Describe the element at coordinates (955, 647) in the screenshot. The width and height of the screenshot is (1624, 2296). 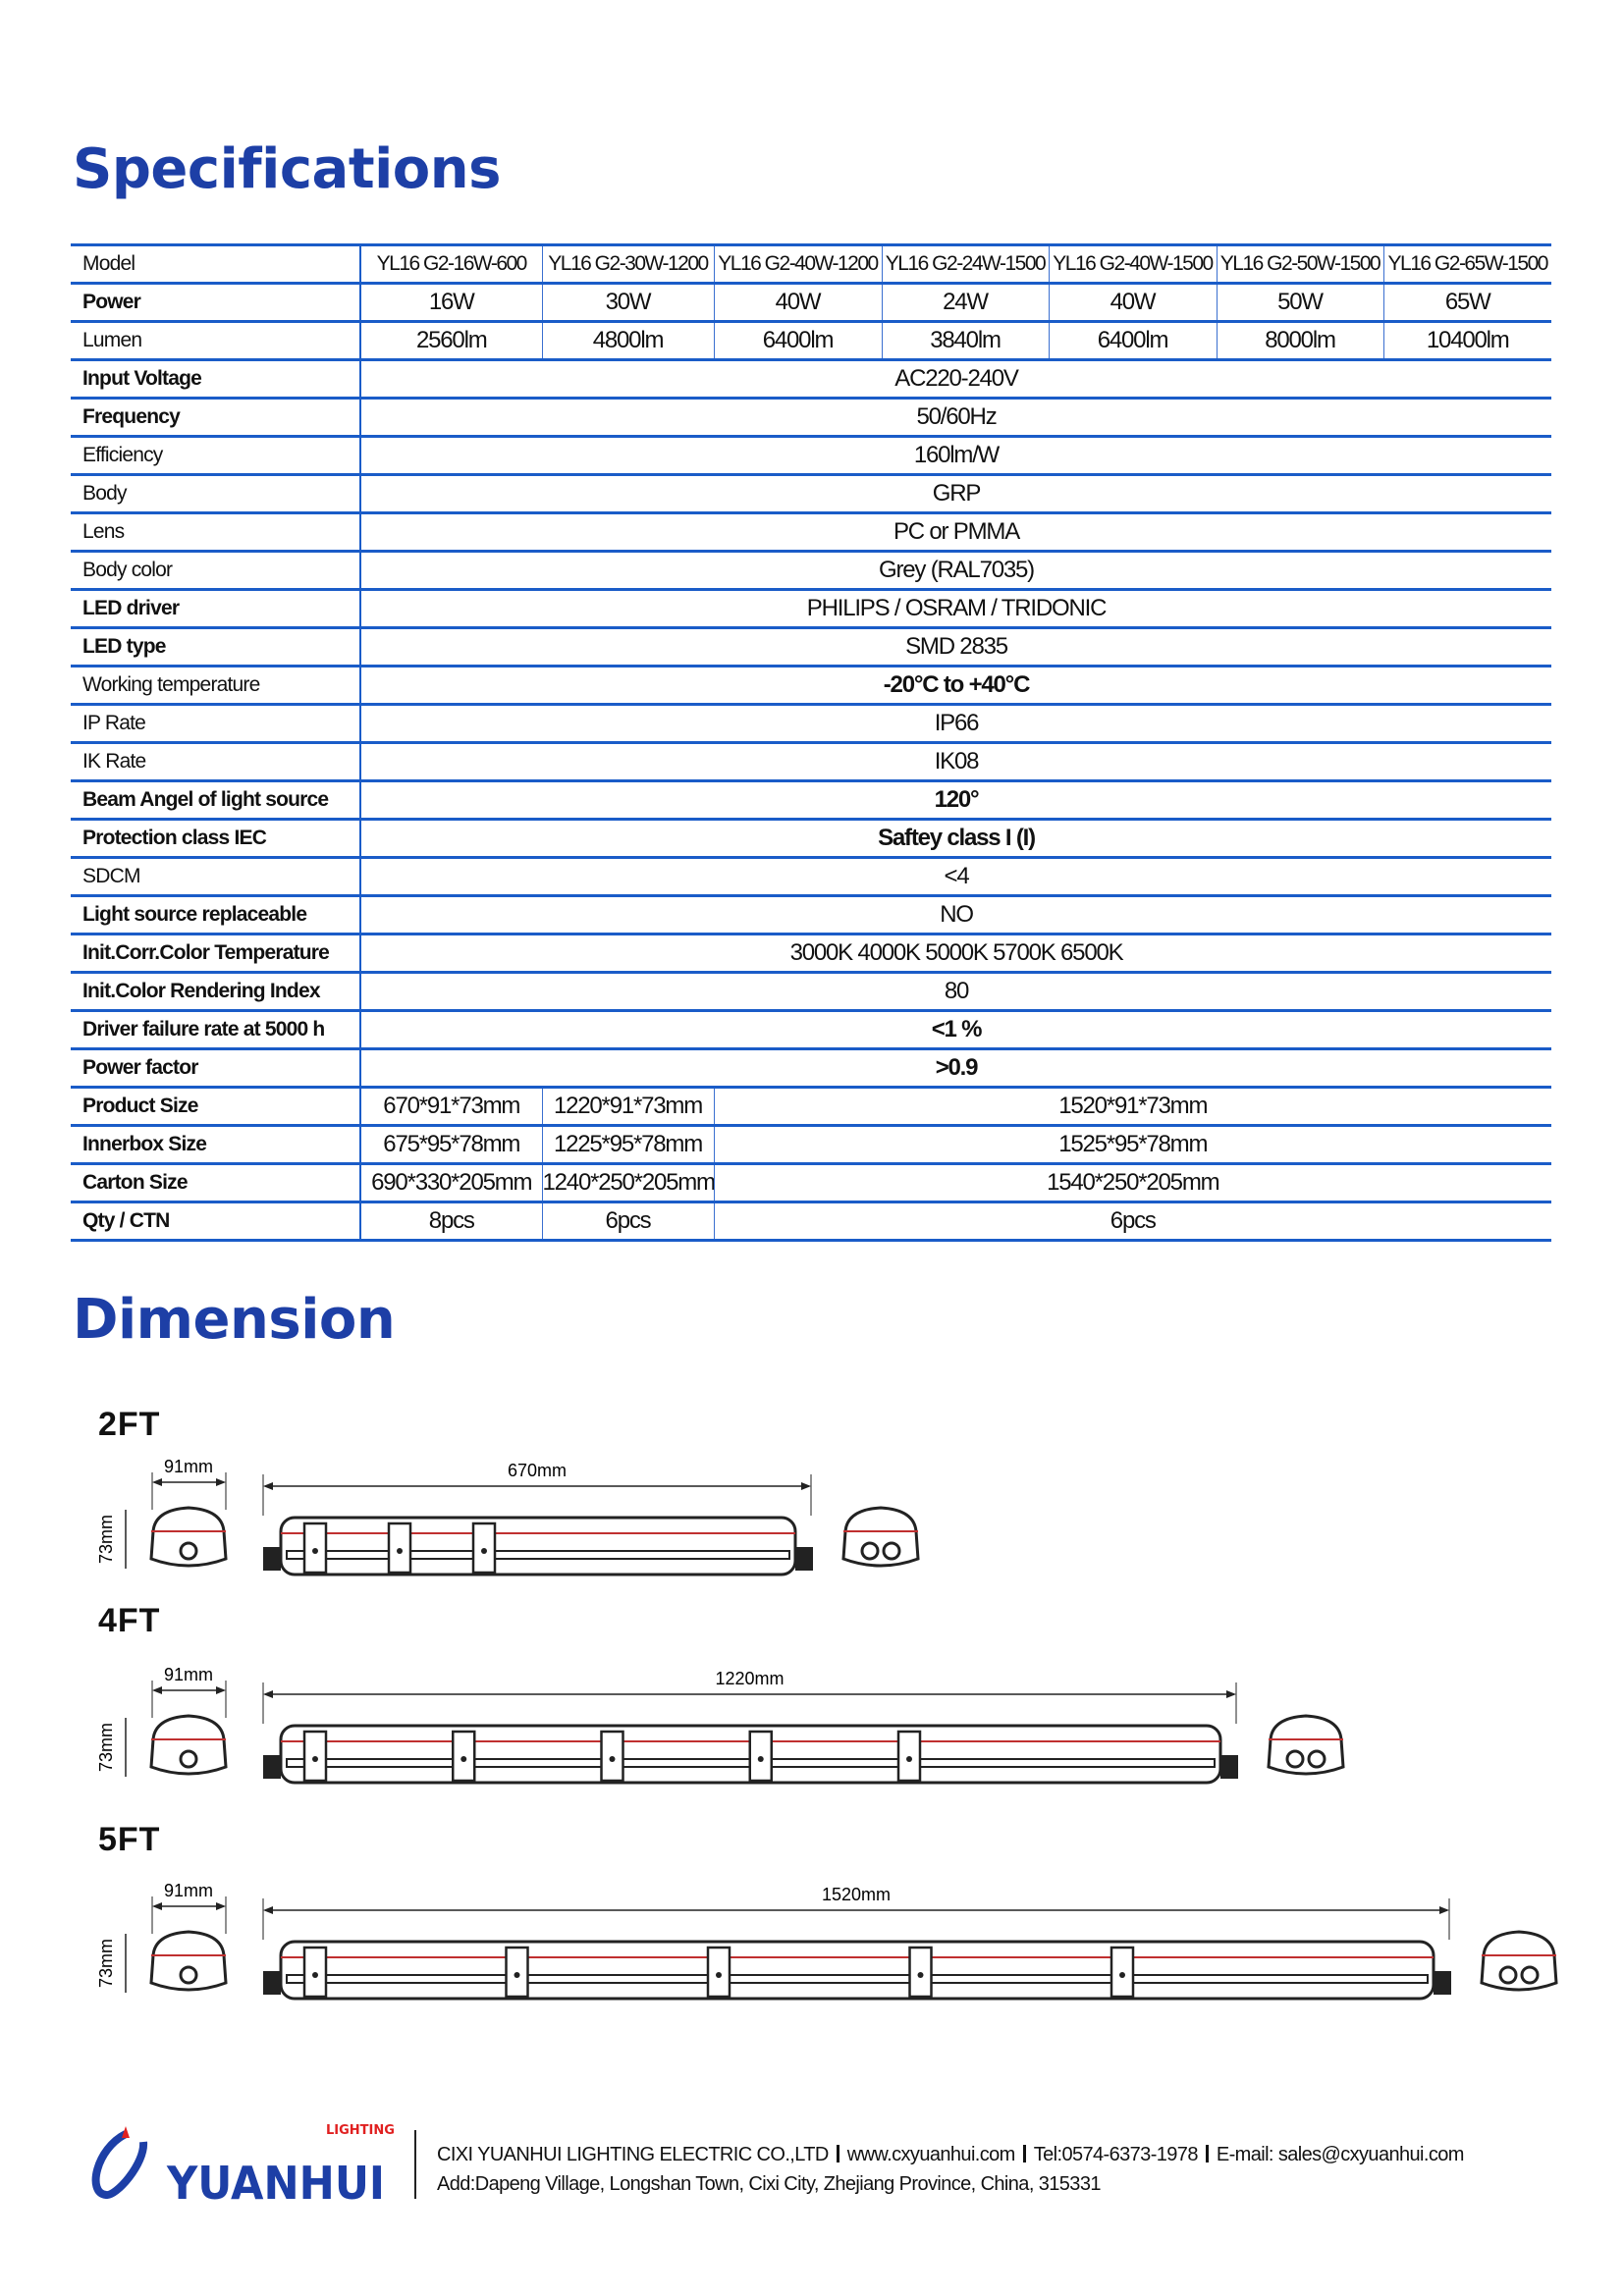
I see `spec-value: SMD 2835` at that location.